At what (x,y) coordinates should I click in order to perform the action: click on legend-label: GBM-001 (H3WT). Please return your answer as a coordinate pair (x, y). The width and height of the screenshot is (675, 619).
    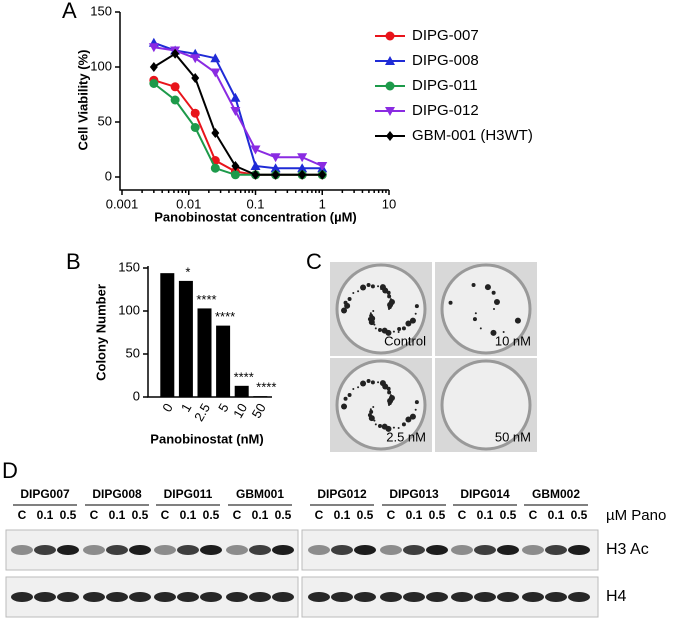
    Looking at the image, I should click on (472, 135).